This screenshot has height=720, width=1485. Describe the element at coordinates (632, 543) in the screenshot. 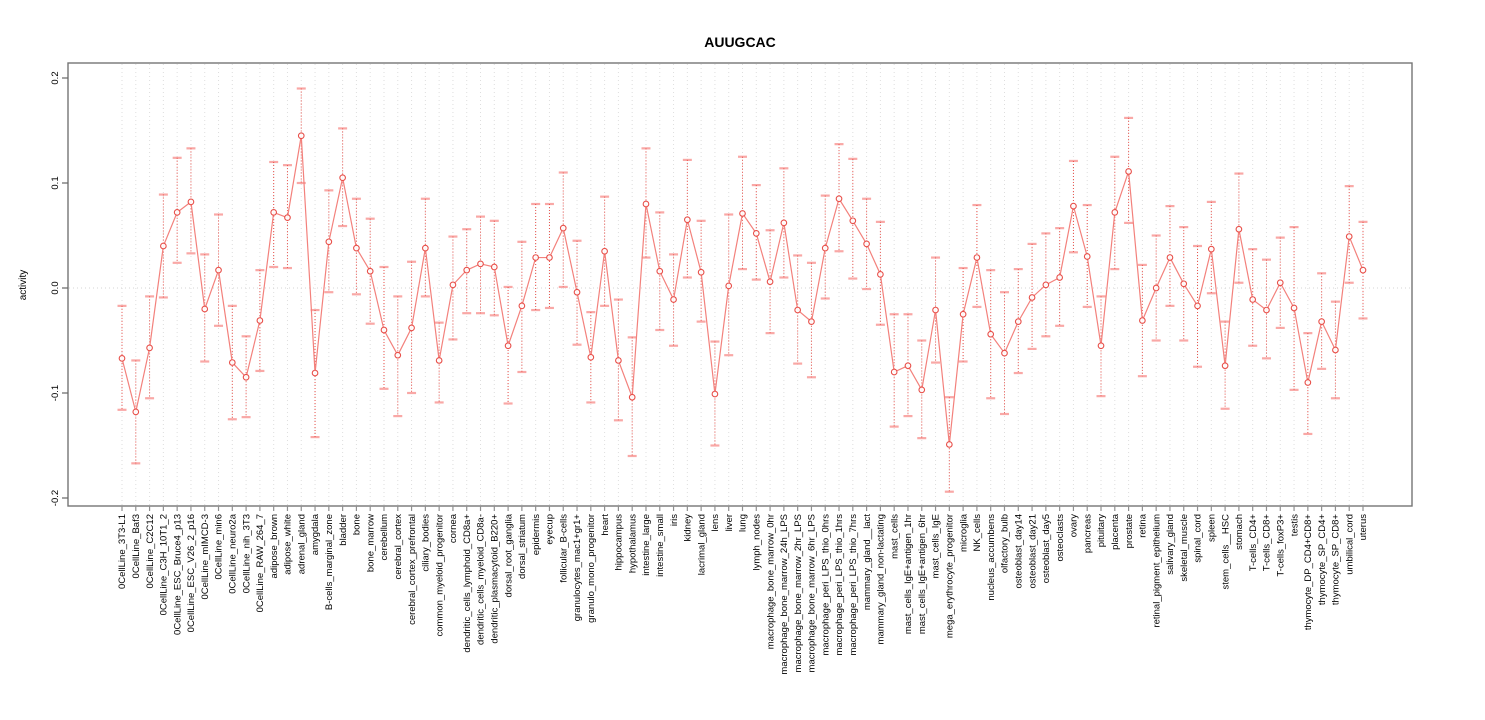

I see `x-tick-label: hypothalamus` at that location.